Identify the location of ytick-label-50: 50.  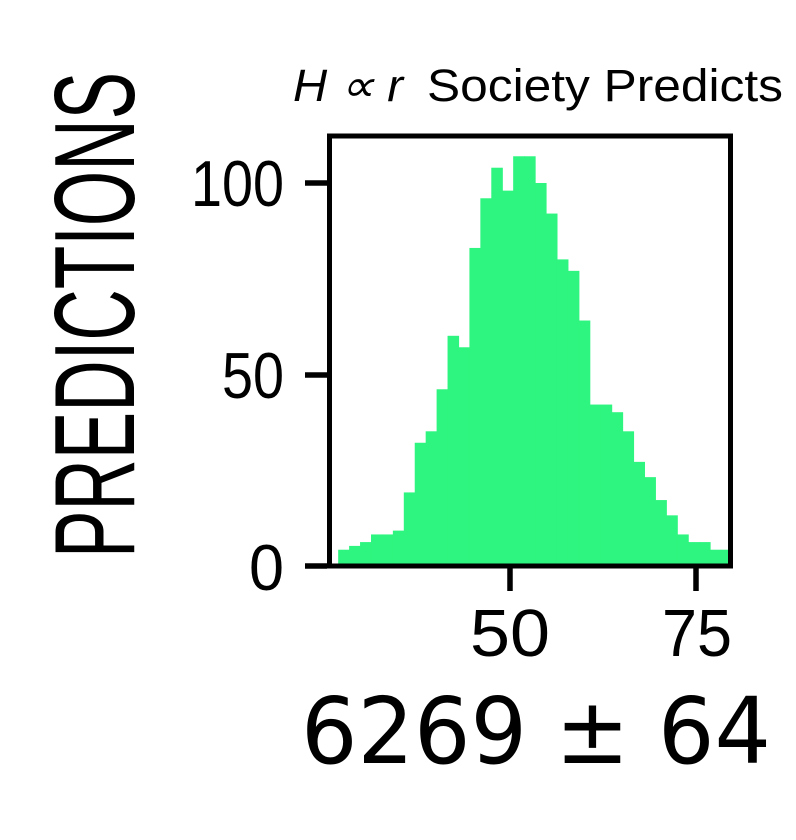
(253, 375).